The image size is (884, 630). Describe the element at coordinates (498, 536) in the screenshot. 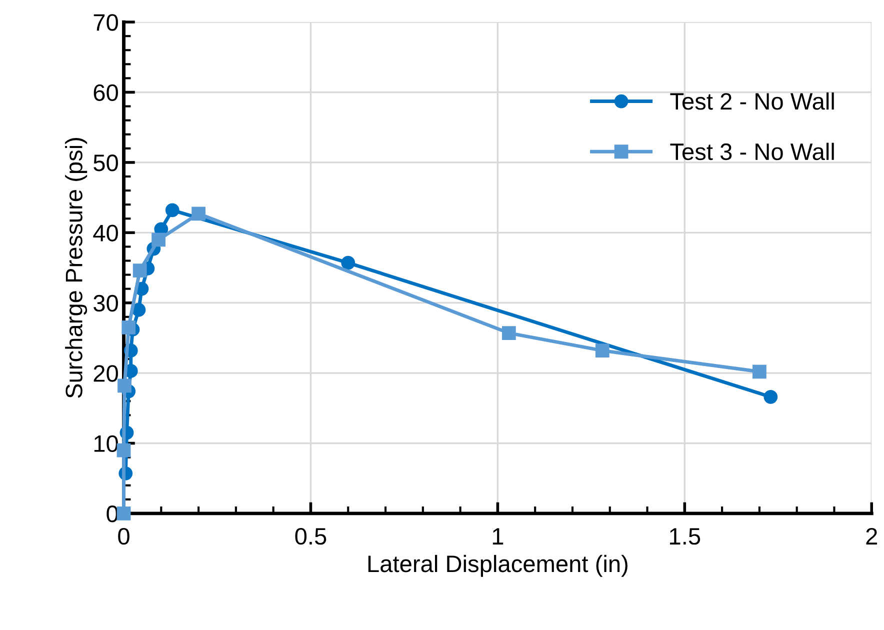

I see `x-tick-label: 1` at that location.